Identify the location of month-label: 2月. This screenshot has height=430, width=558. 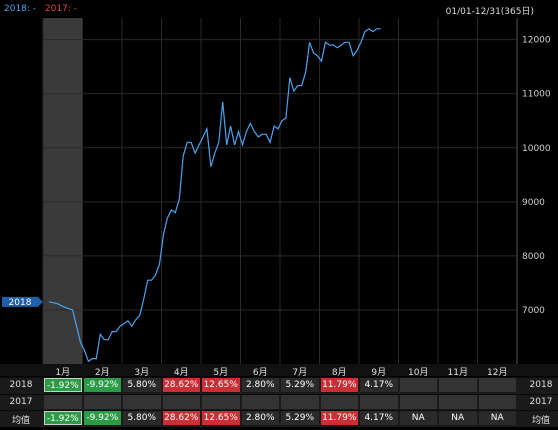
(102, 373).